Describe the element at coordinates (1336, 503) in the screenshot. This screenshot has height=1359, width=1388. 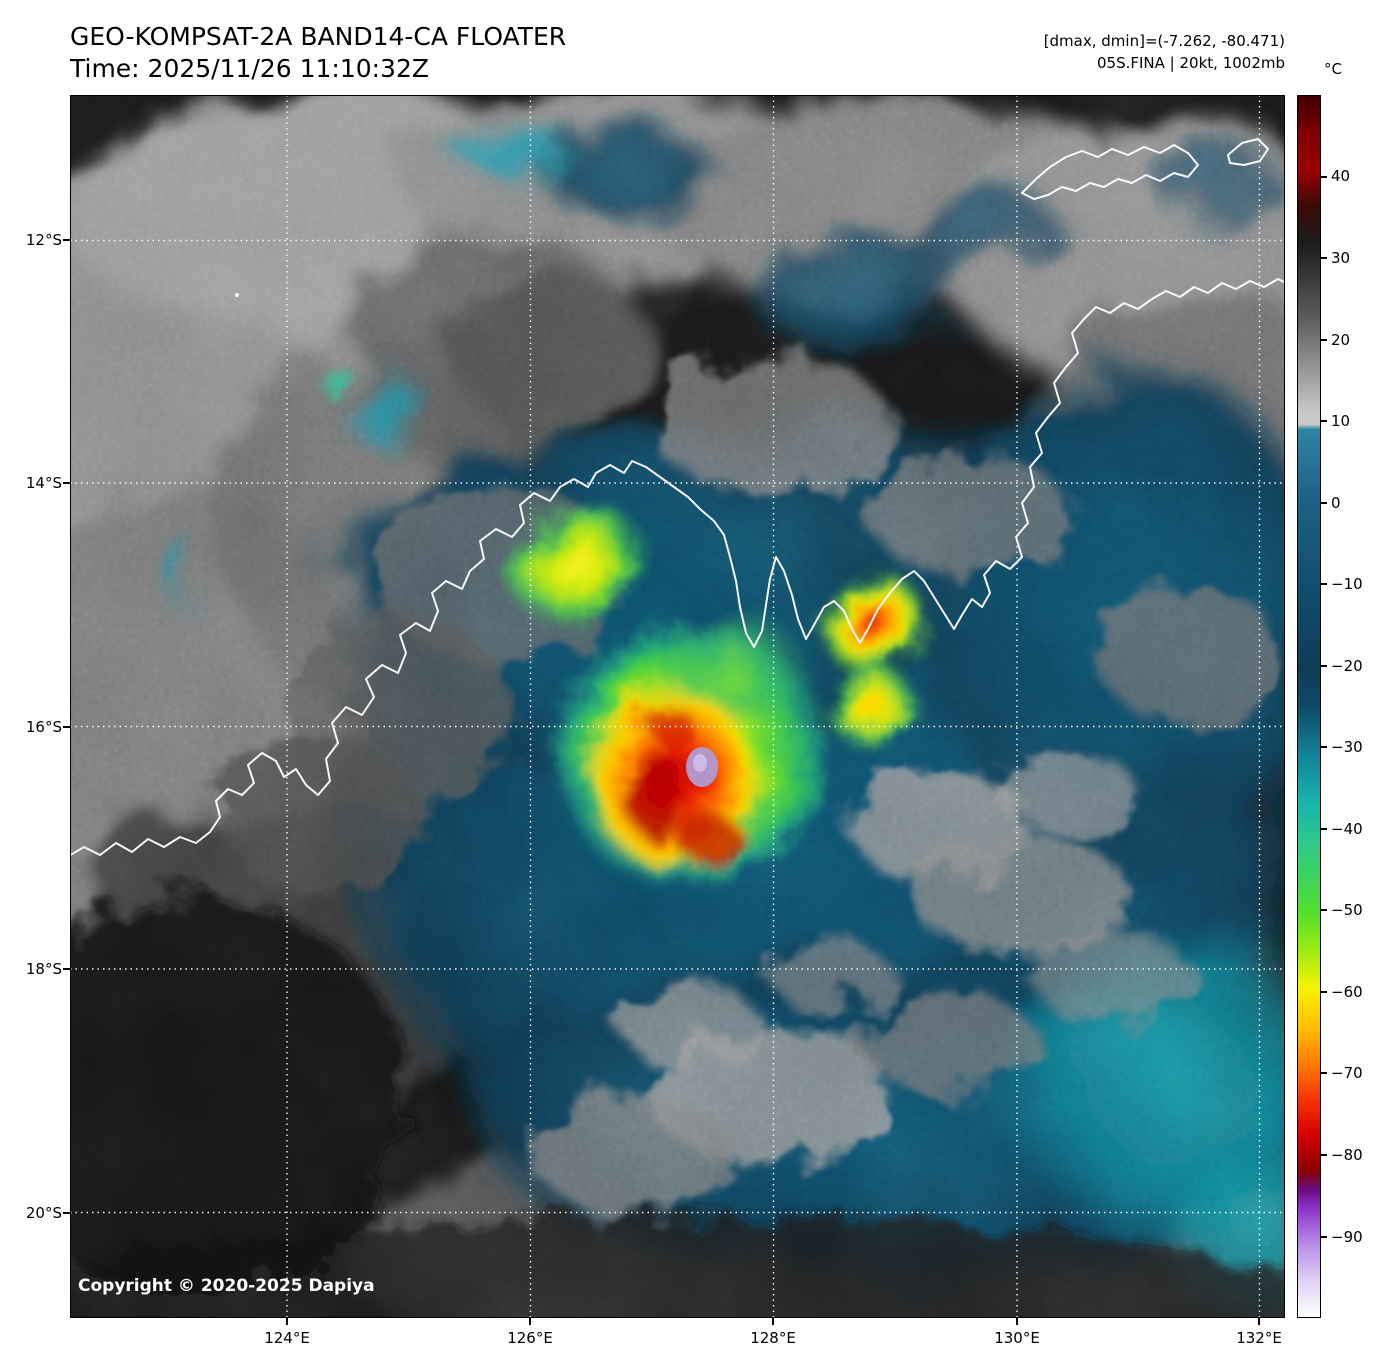
I see `colorbar-tick-label: 0` at that location.